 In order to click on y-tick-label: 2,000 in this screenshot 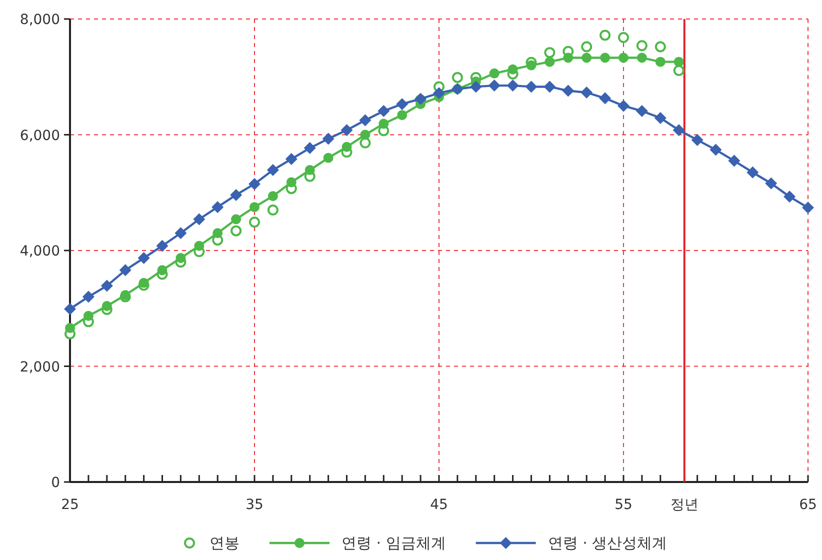, I will do `click(40, 367)`.